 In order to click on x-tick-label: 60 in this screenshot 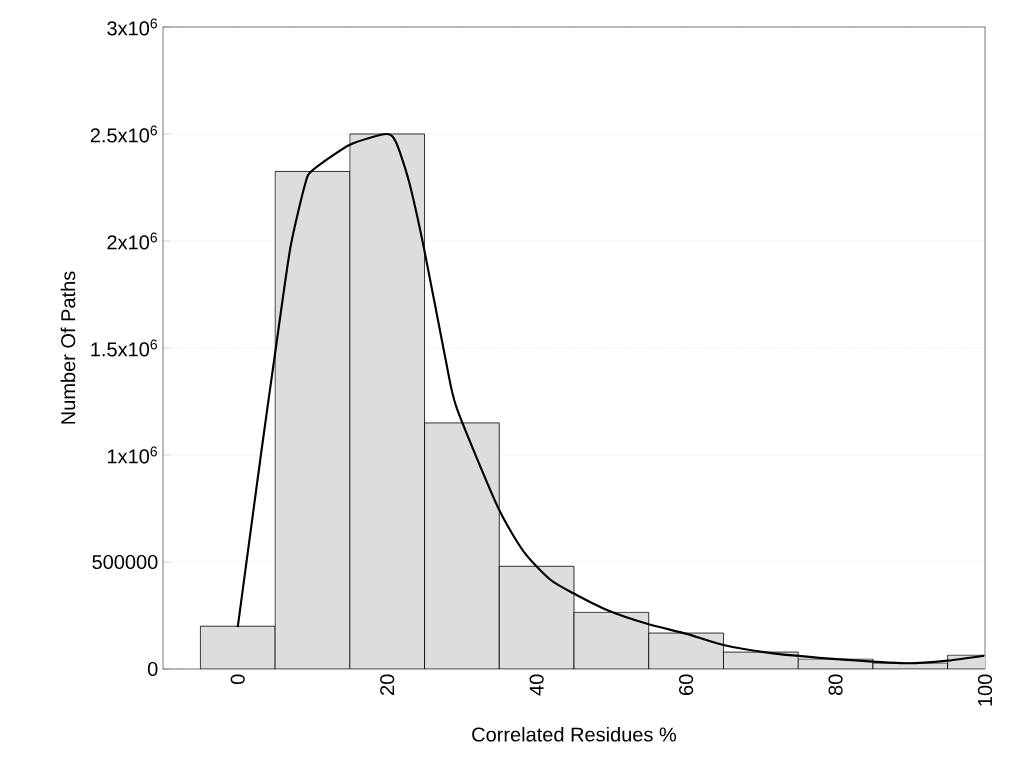, I will do `click(686, 684)`.